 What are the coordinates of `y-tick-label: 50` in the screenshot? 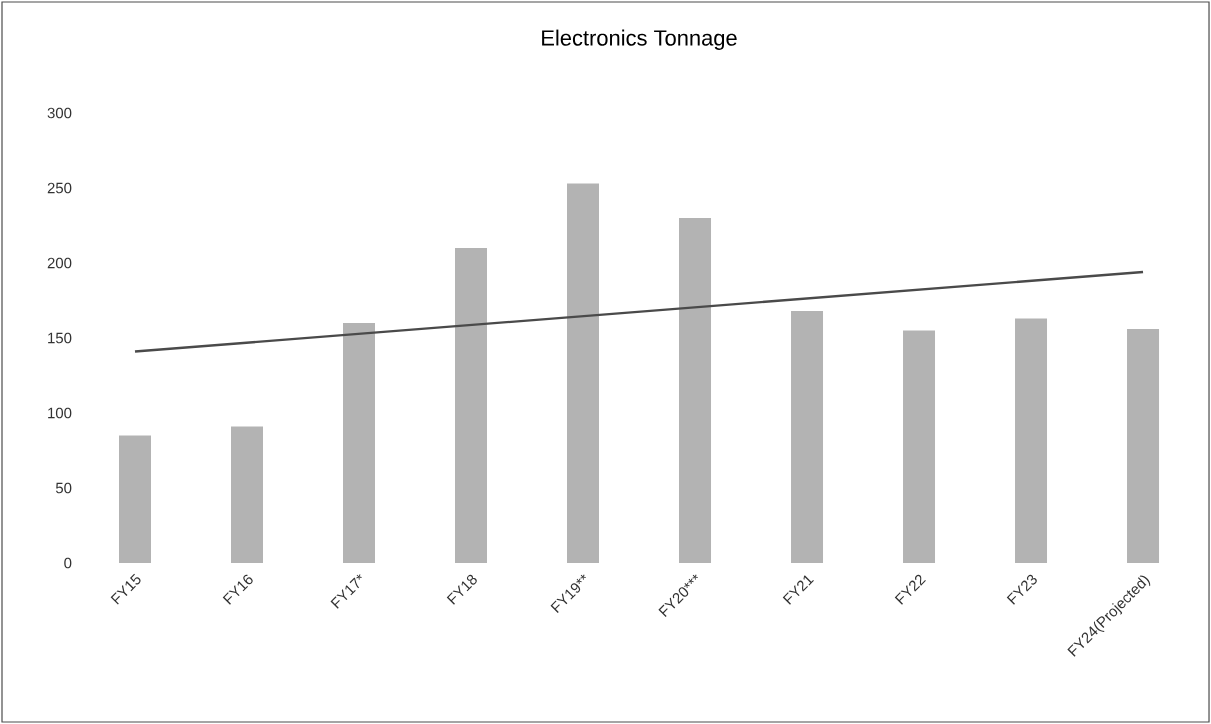 It's located at (63, 488).